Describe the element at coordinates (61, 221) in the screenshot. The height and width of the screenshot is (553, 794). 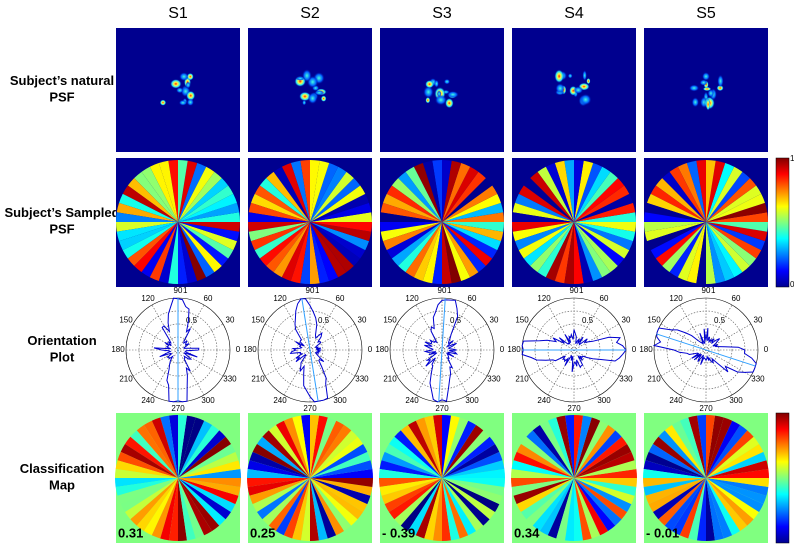
I see `row-label: Subject’s Sampled PSF` at that location.